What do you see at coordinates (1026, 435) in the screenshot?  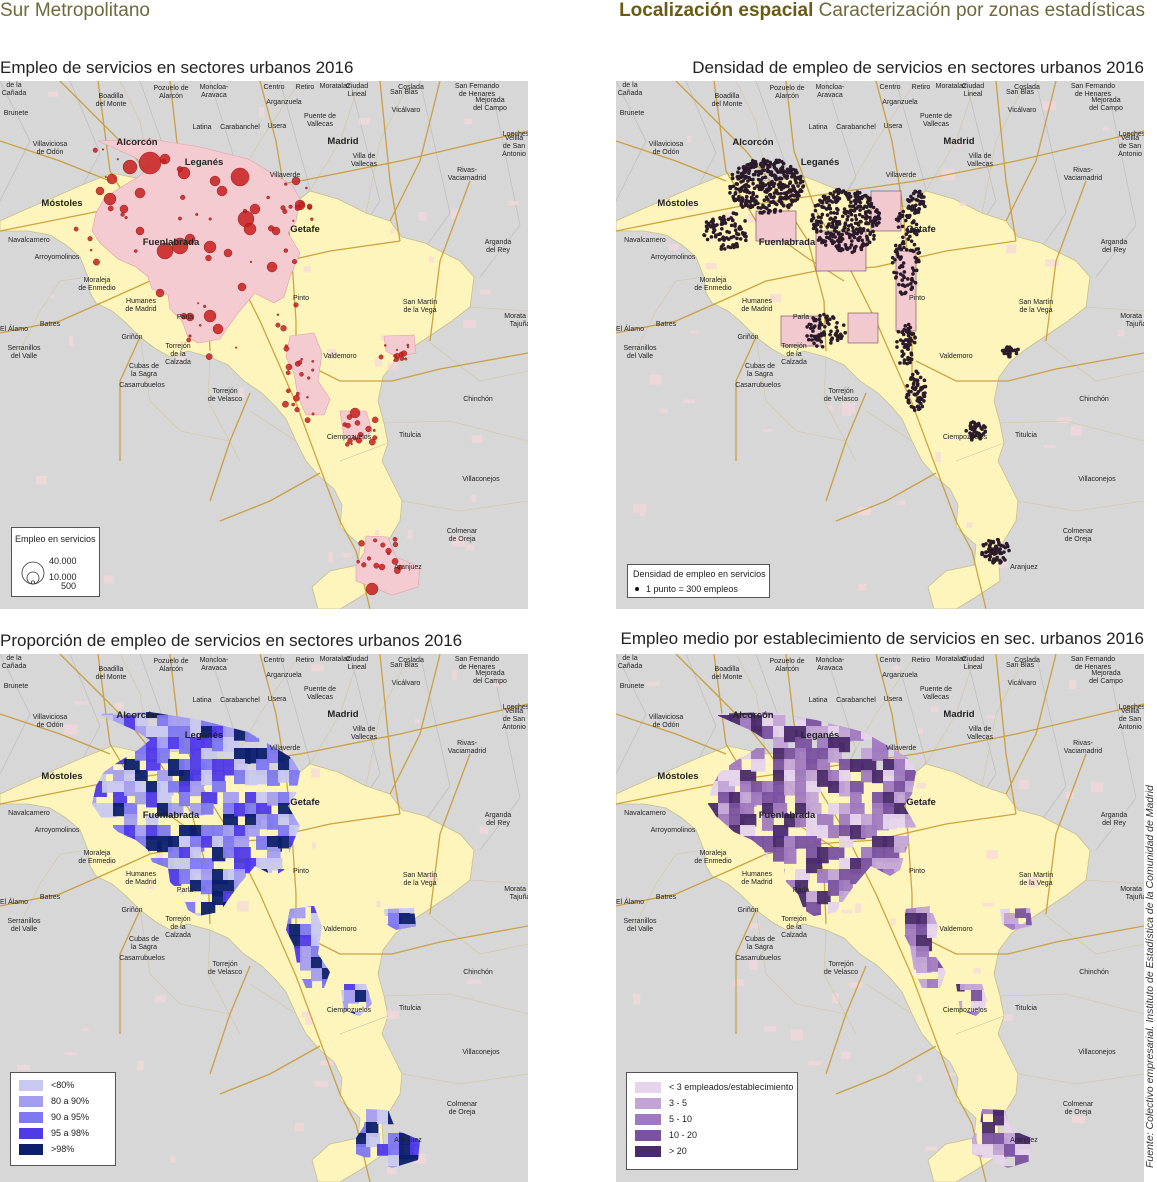 I see `place-label: Titulcia` at bounding box center [1026, 435].